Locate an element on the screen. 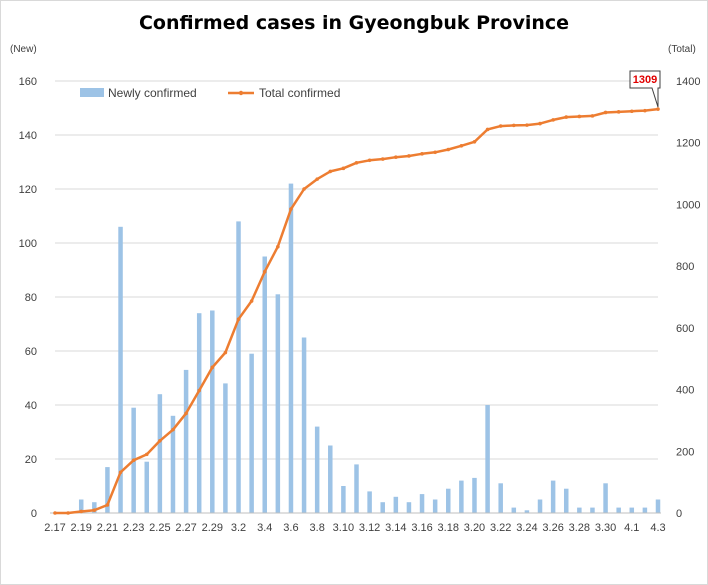 Image resolution: width=708 pixels, height=585 pixels. right-axis-tick-label: 0 is located at coordinates (679, 514).